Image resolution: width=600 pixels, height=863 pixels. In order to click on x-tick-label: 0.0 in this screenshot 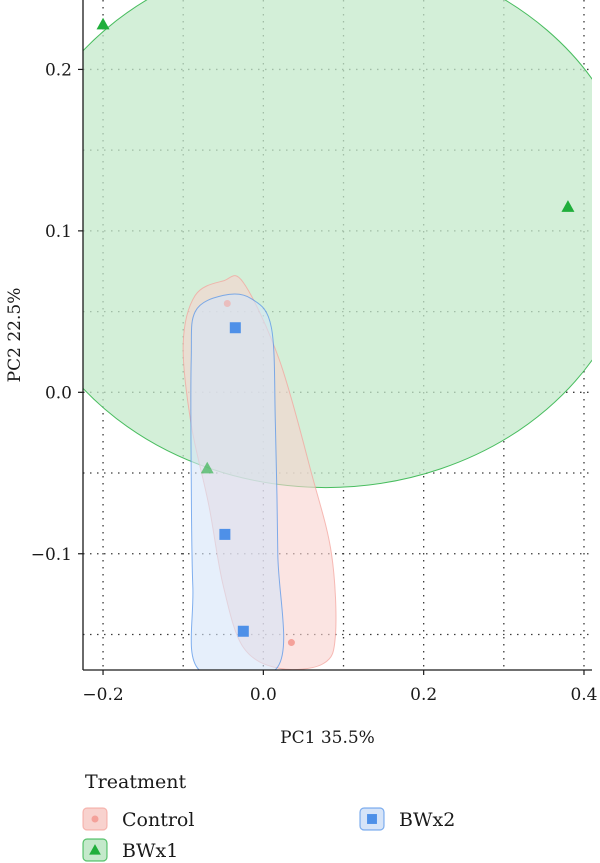, I will do `click(263, 695)`.